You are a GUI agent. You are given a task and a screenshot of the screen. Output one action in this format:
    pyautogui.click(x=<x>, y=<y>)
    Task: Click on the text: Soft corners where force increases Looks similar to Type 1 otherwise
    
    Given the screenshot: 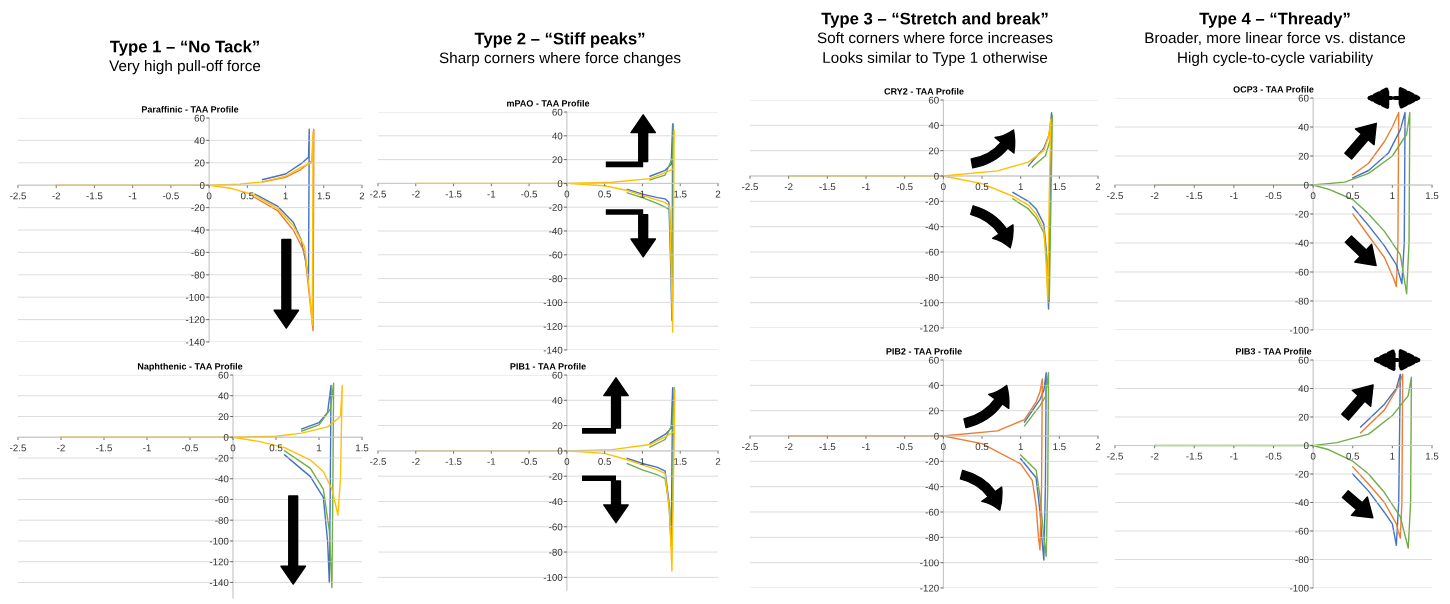 What is the action you would take?
    pyautogui.click(x=935, y=49)
    